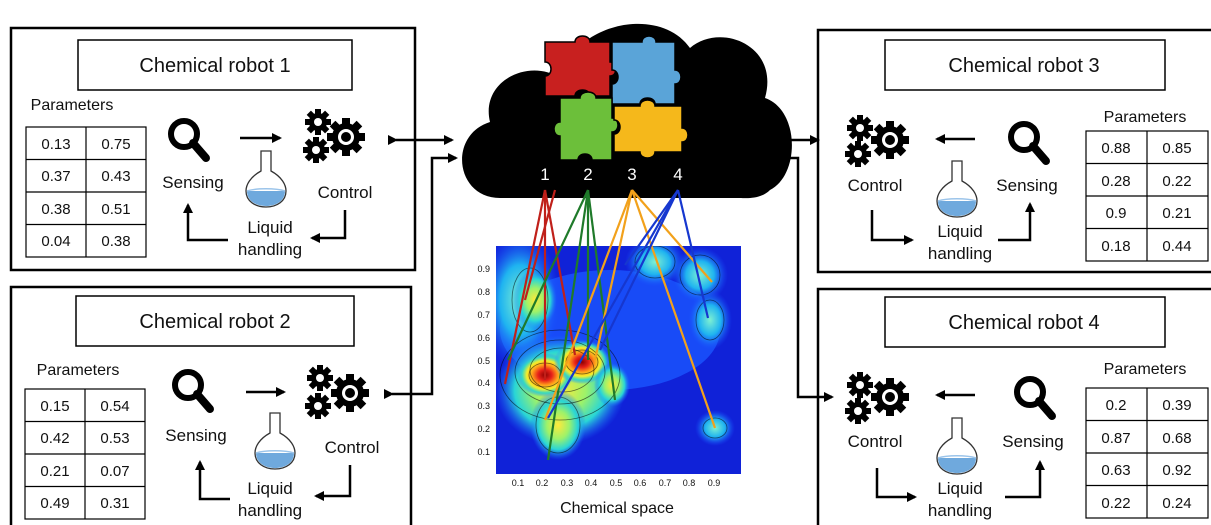 The image size is (1211, 525). I want to click on param-cell: 0.43, so click(115, 176).